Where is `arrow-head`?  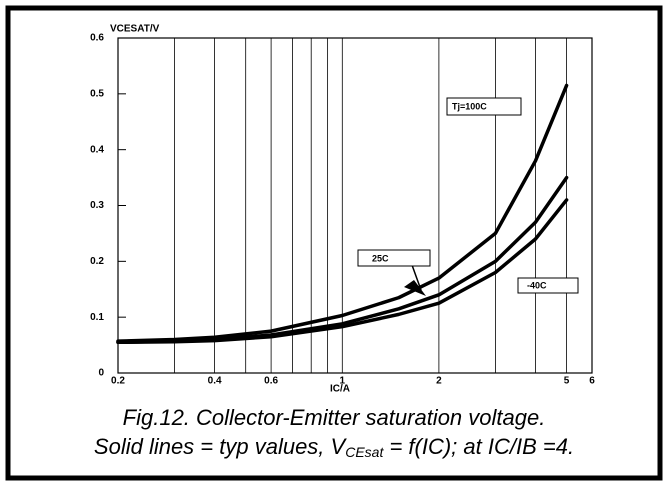
arrow-head is located at coordinates (415, 288).